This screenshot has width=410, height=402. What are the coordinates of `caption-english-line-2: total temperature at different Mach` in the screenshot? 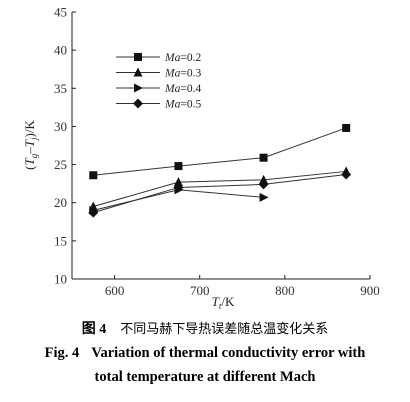 It's located at (205, 377).